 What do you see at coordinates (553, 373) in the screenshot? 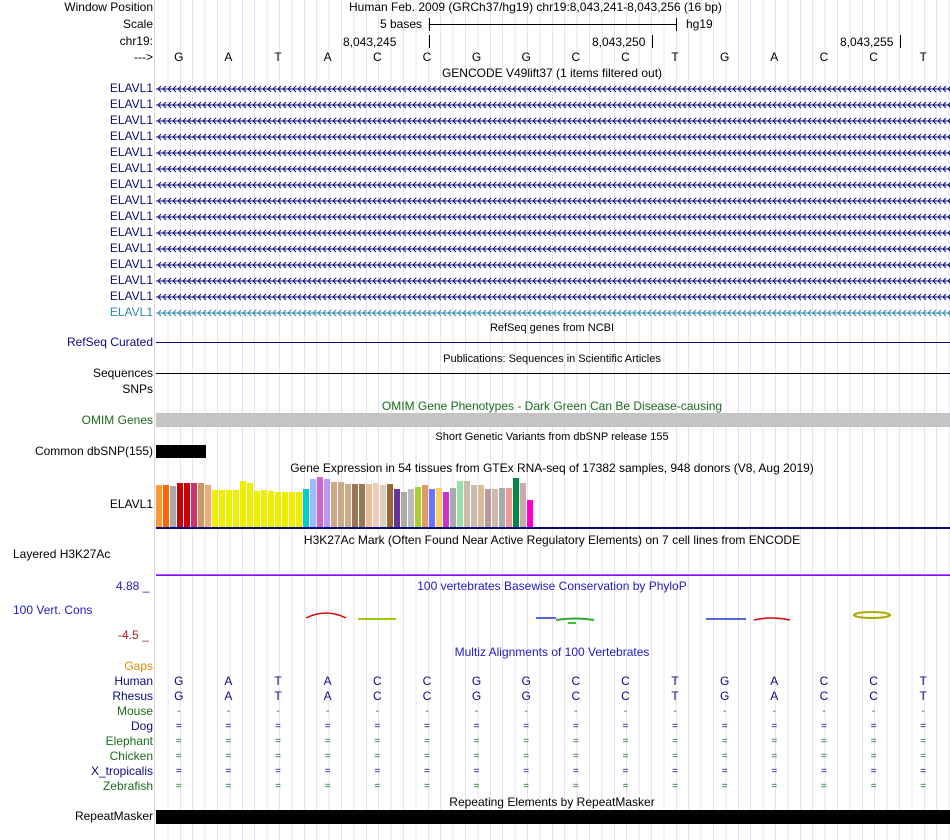
I see `publications-line` at bounding box center [553, 373].